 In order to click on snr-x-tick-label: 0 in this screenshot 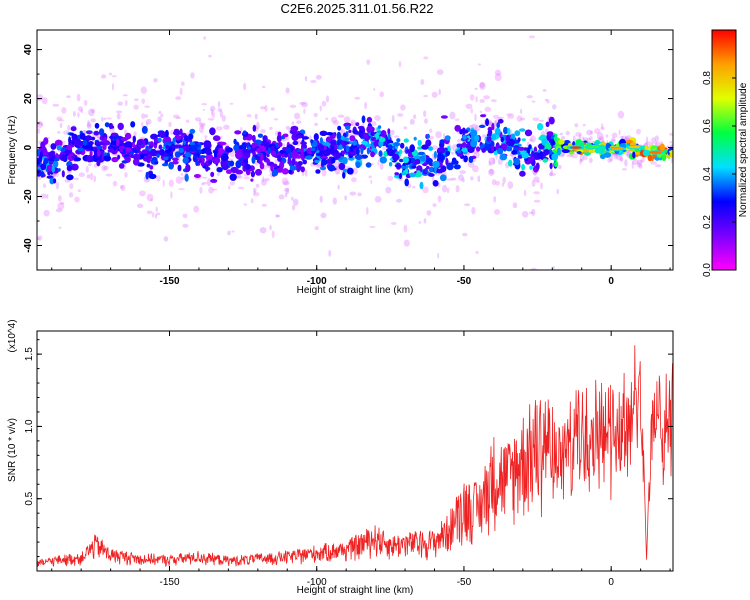, I will do `click(611, 582)`.